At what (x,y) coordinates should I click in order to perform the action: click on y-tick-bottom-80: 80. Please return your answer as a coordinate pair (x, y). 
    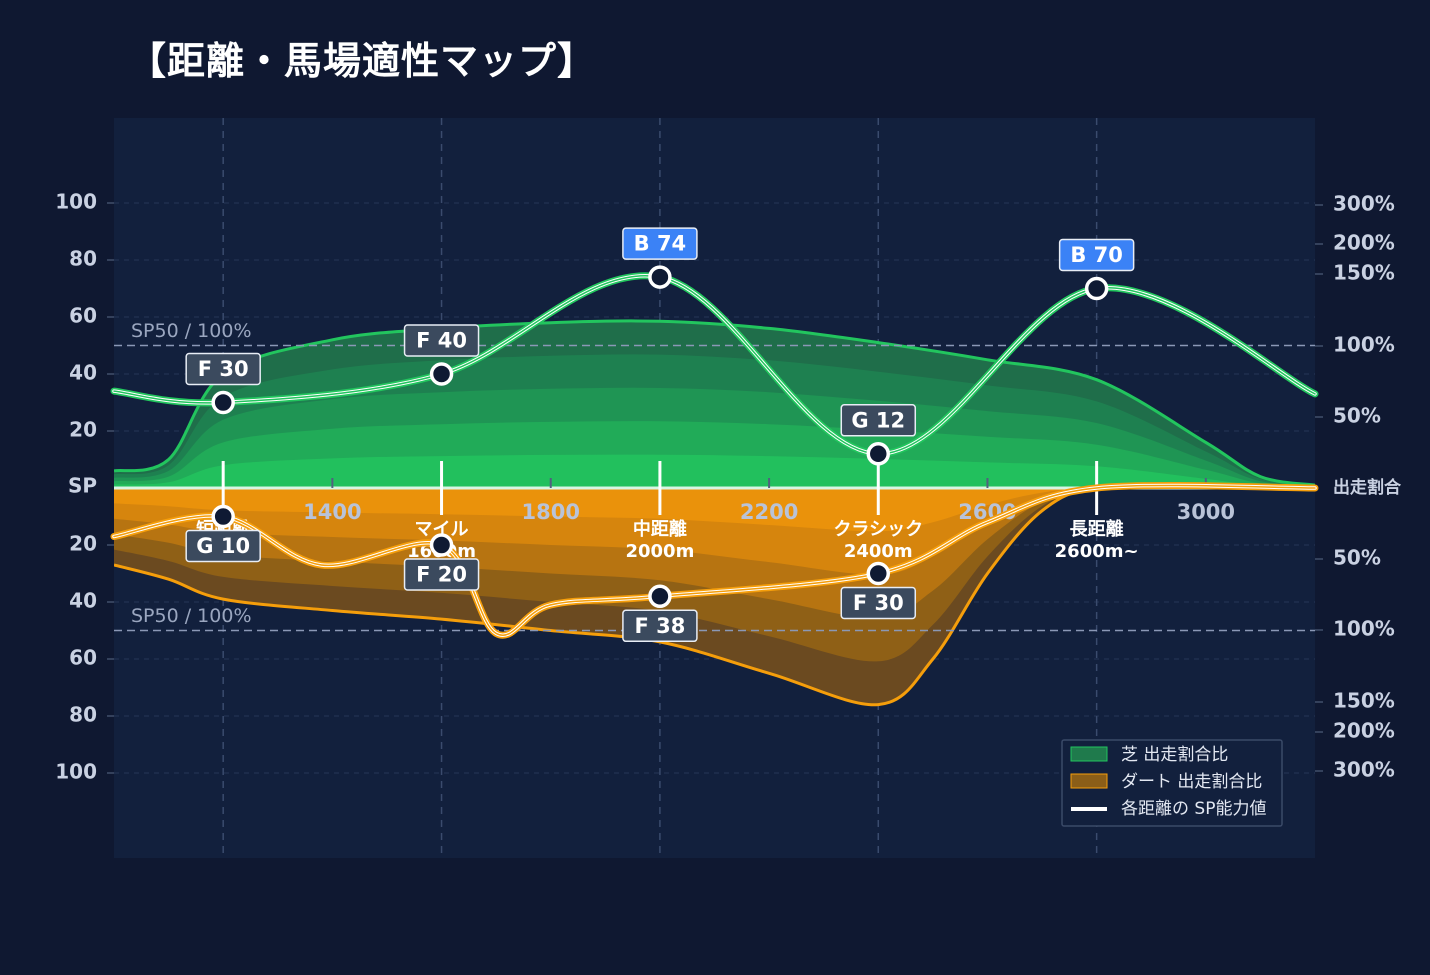
    Looking at the image, I should click on (83, 715).